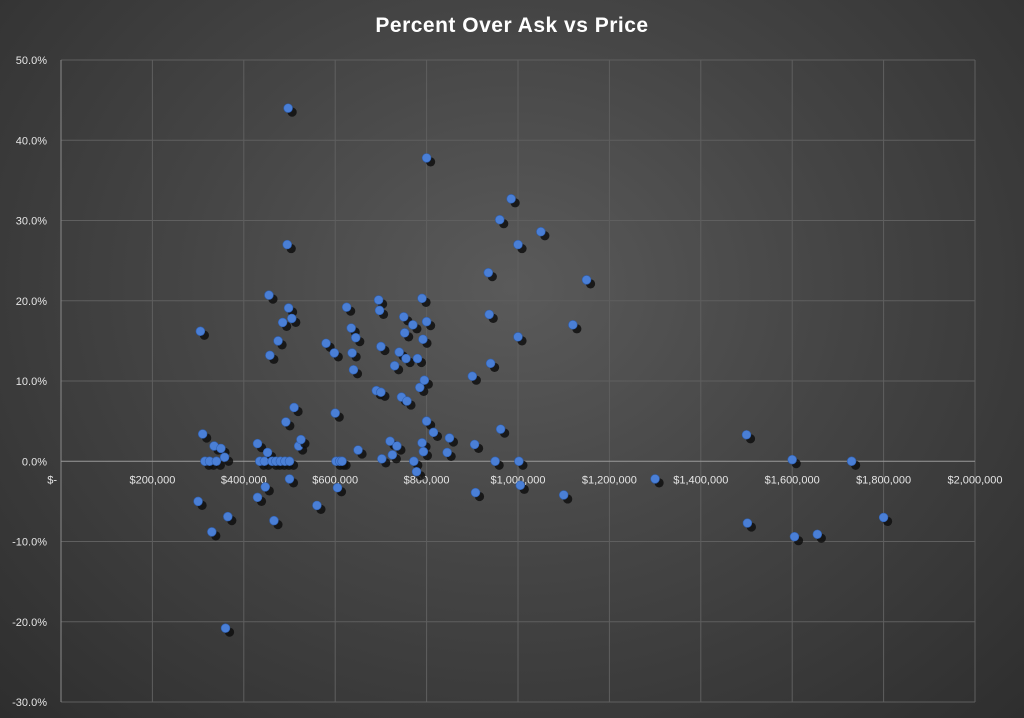 The height and width of the screenshot is (718, 1024). I want to click on x-tick-label: $800,000, so click(427, 480).